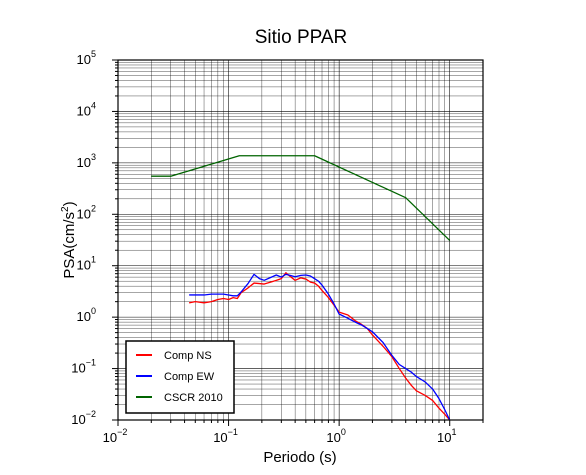 The width and height of the screenshot is (586, 475). What do you see at coordinates (446, 436) in the screenshot?
I see `x-tick-label: 10¹` at bounding box center [446, 436].